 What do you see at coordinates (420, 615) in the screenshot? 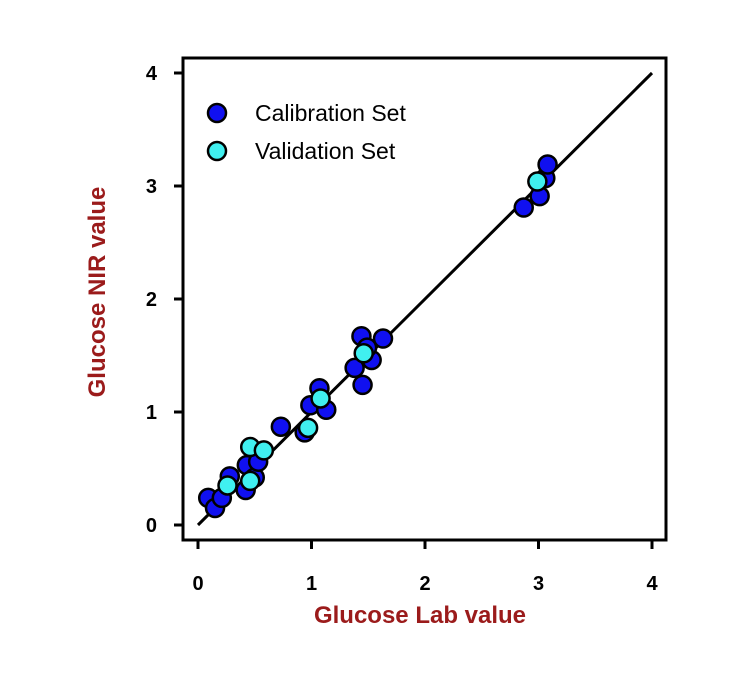
I see `x-axis-label: Glucose Lab value` at bounding box center [420, 615].